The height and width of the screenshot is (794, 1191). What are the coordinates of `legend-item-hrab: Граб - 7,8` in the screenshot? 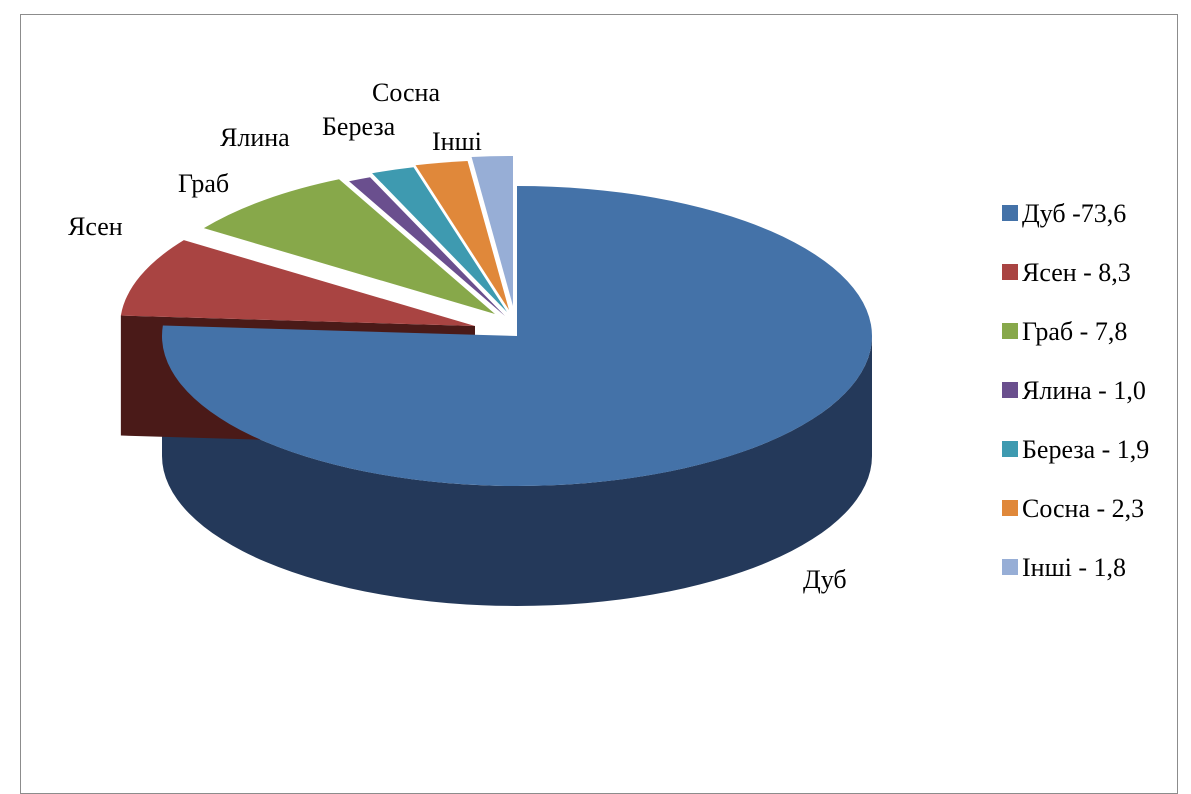 It's located at (1064, 331).